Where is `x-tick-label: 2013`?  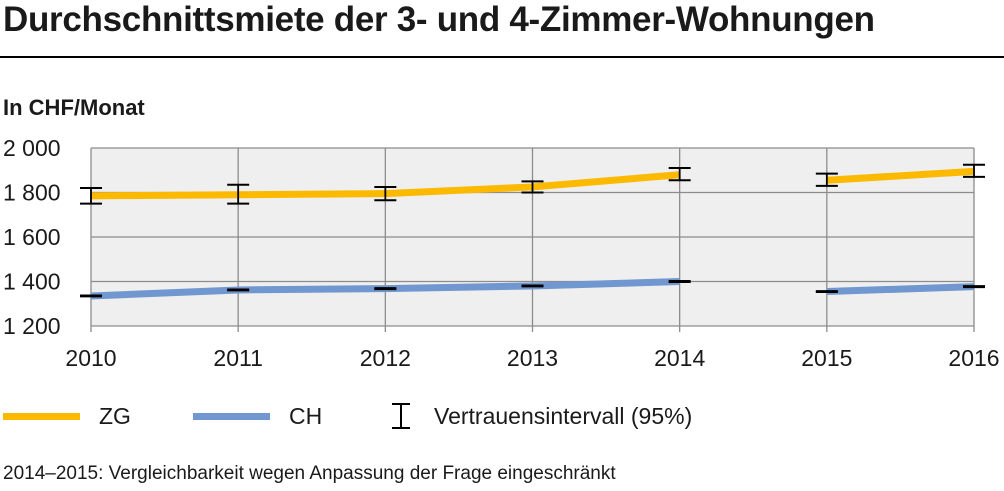
x-tick-label: 2013 is located at coordinates (532, 358).